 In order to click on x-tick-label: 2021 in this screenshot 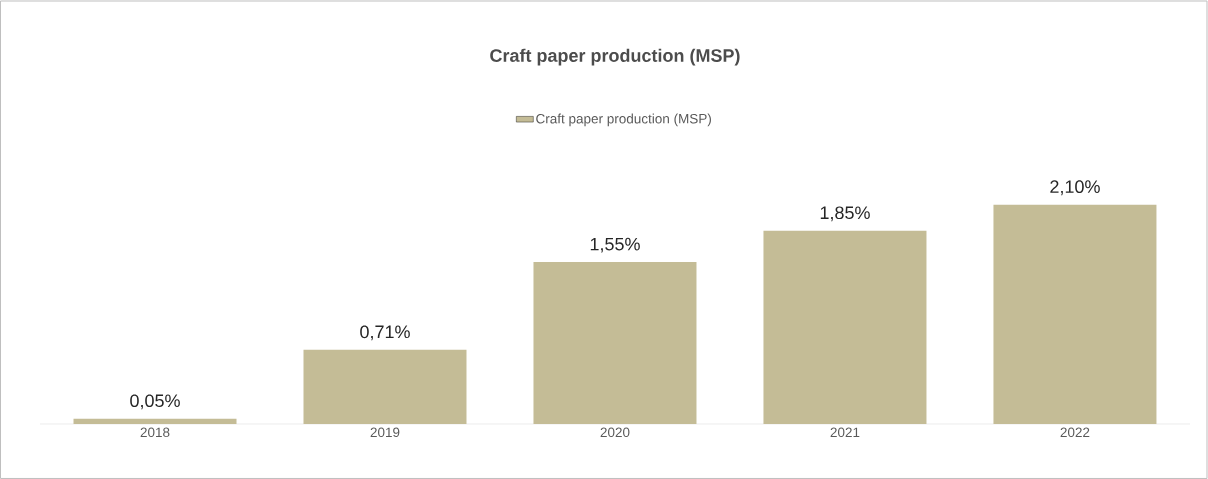, I will do `click(845, 432)`.